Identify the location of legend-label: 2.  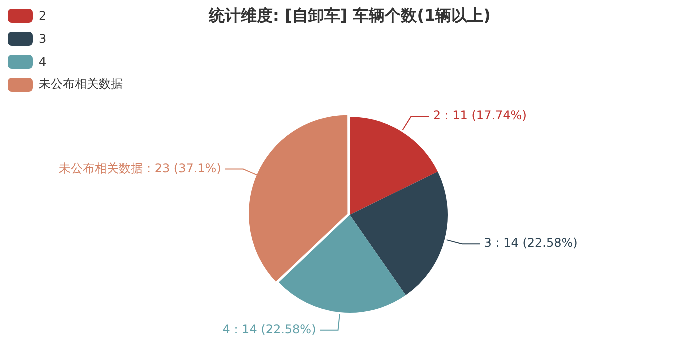
(43, 15).